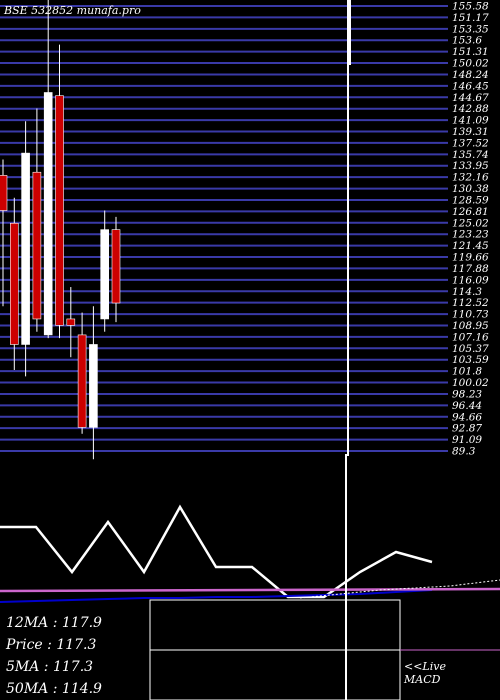 The image size is (500, 700). What do you see at coordinates (470, 258) in the screenshot?
I see `price-tick-label: 119.66` at bounding box center [470, 258].